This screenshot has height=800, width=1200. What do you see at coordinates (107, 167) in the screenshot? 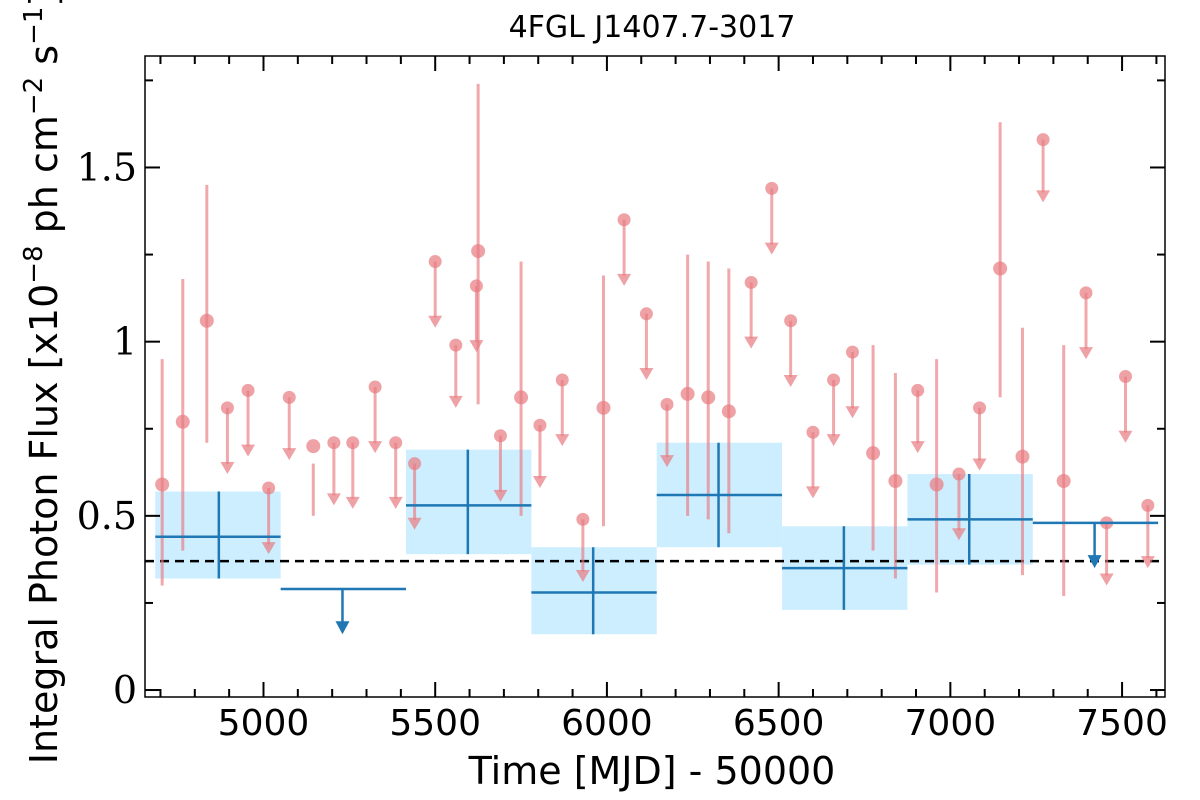
I see `y-tick-label: 1.5` at bounding box center [107, 167].